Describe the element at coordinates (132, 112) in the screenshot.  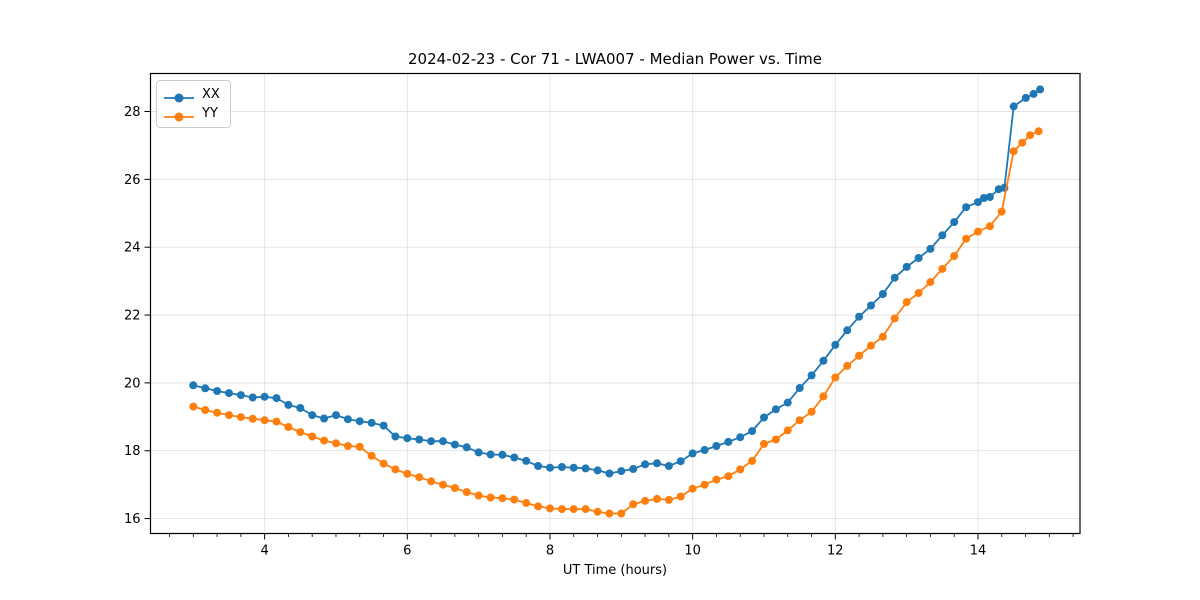
I see `y-tick-label: 28` at that location.